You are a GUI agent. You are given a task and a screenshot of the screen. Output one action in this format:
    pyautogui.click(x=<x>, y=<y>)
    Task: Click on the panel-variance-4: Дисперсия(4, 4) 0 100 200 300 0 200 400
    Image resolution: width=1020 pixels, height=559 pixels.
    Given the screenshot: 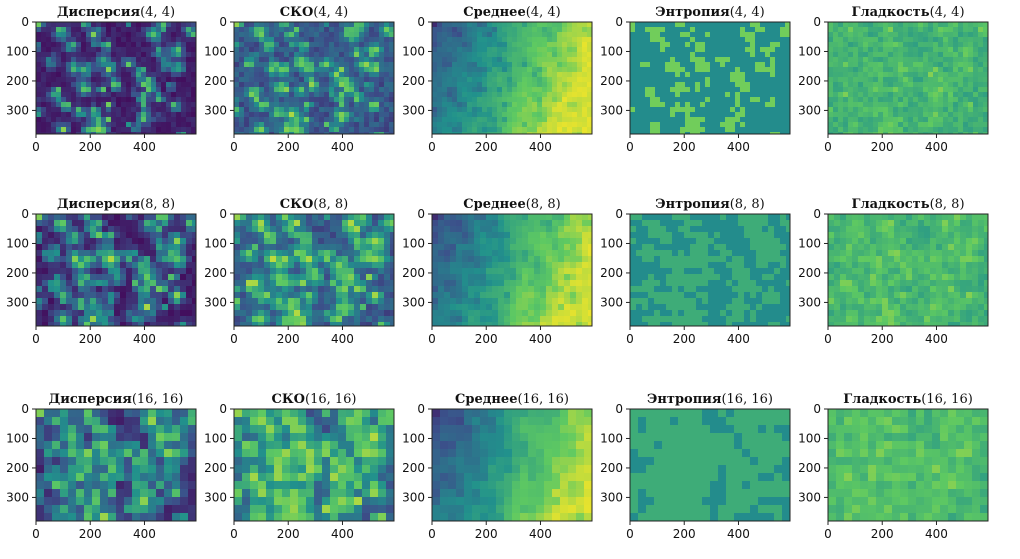 What is the action you would take?
    pyautogui.click(x=101, y=79)
    